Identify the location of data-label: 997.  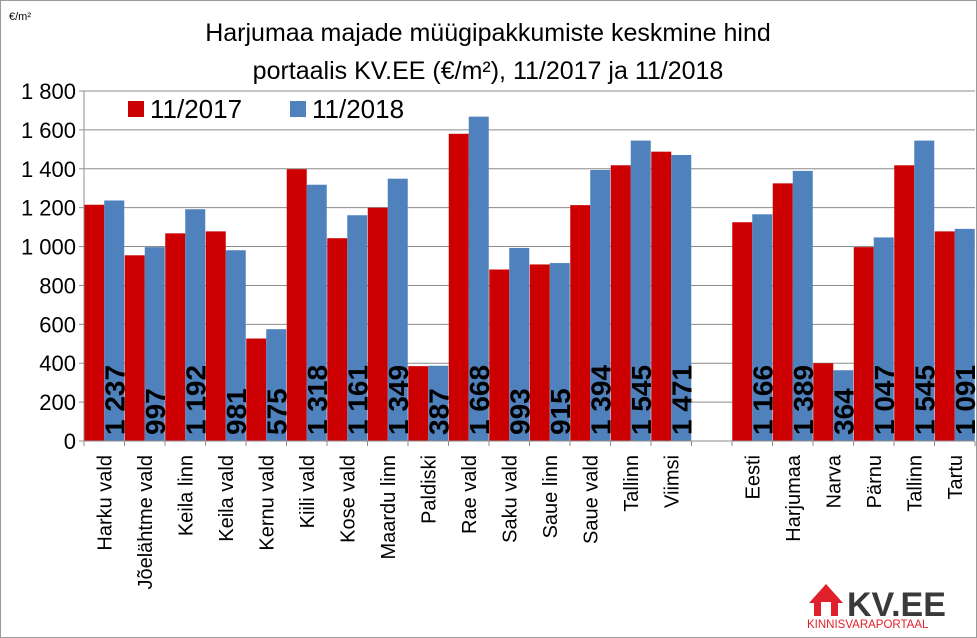
(155, 411).